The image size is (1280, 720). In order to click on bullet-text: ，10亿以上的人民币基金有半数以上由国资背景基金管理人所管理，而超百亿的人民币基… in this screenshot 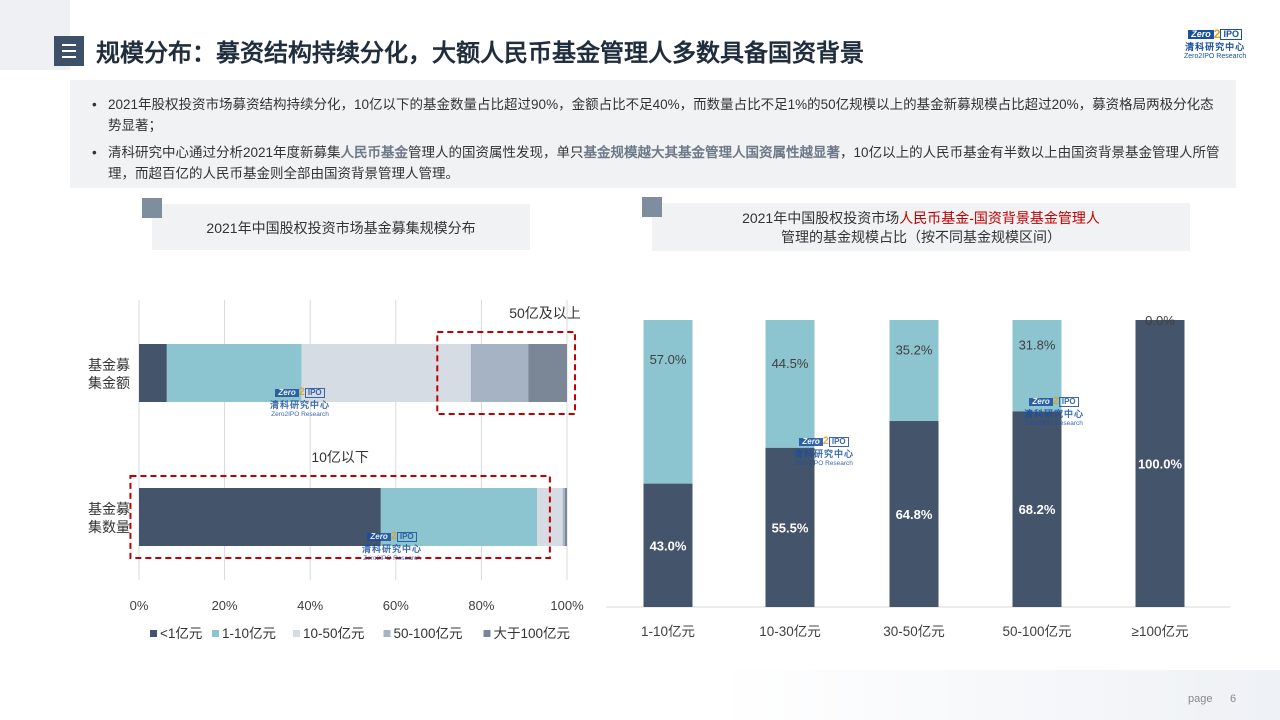, I will do `click(664, 163)`.